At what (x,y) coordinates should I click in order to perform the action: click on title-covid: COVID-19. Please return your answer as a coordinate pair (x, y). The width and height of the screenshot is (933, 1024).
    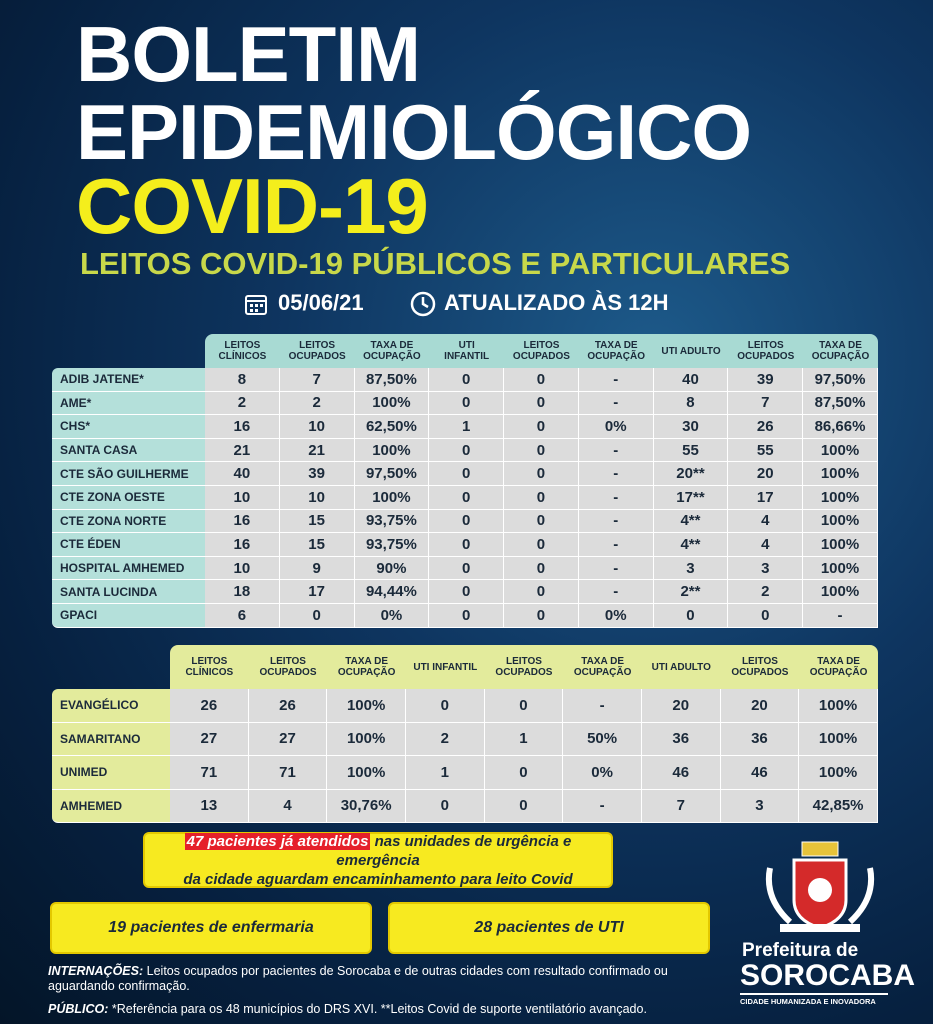
    Looking at the image, I should click on (252, 206).